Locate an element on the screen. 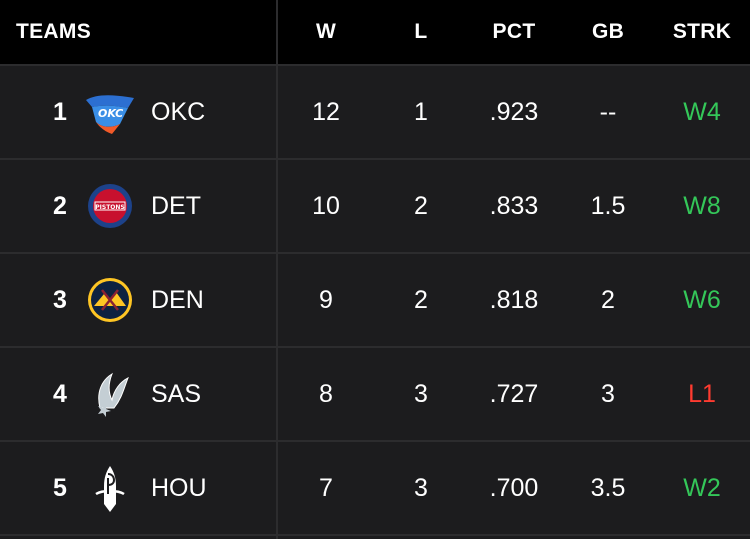  header-streak: STRK is located at coordinates (702, 31).